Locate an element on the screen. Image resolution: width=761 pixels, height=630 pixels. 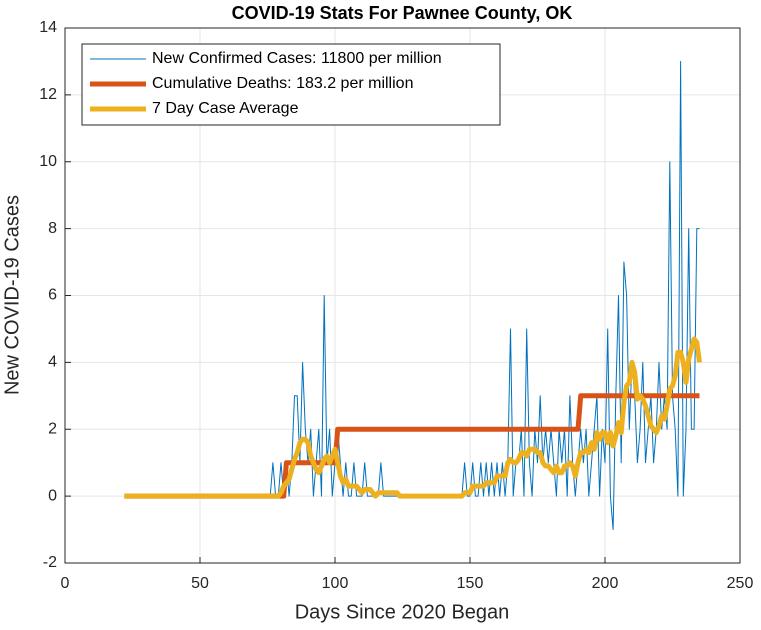
y-tick-label: 6 is located at coordinates (52, 295).